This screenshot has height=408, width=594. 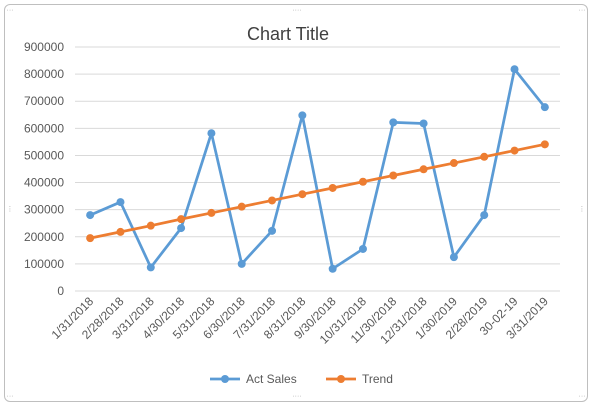 I want to click on y-tick-label: 200000, so click(x=44, y=237).